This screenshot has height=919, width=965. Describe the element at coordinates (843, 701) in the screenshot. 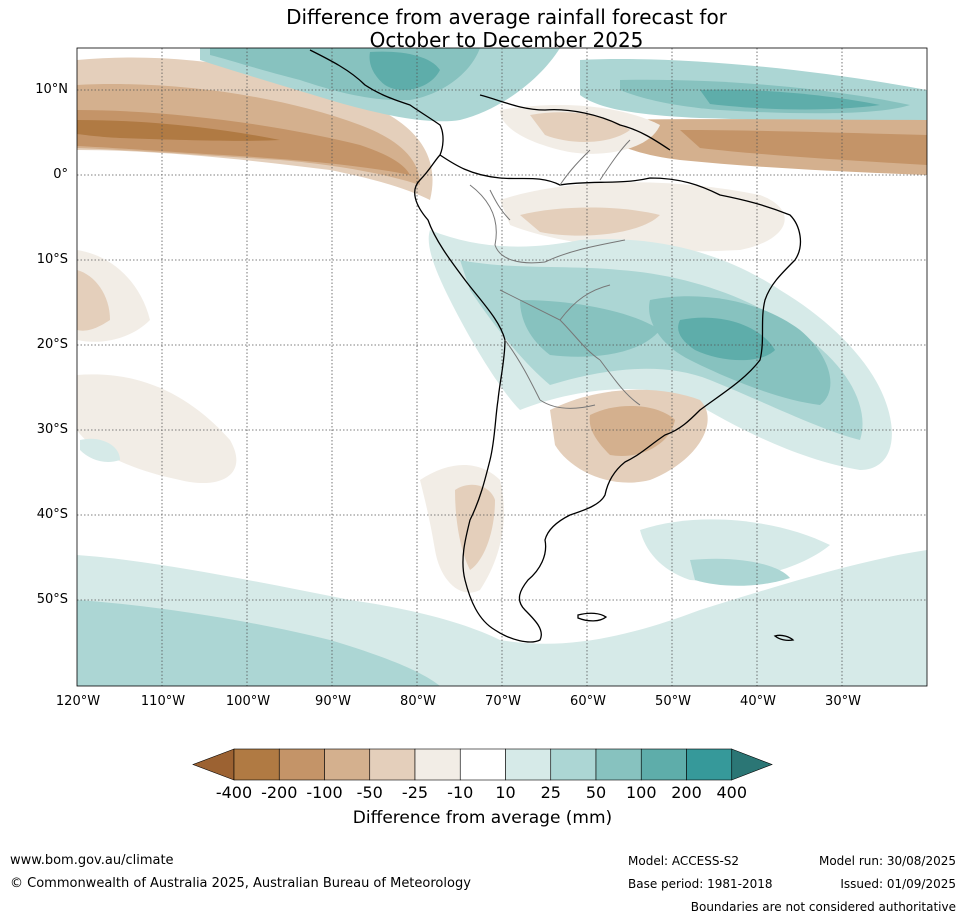

I see `lon-label-30w: 30°W` at that location.